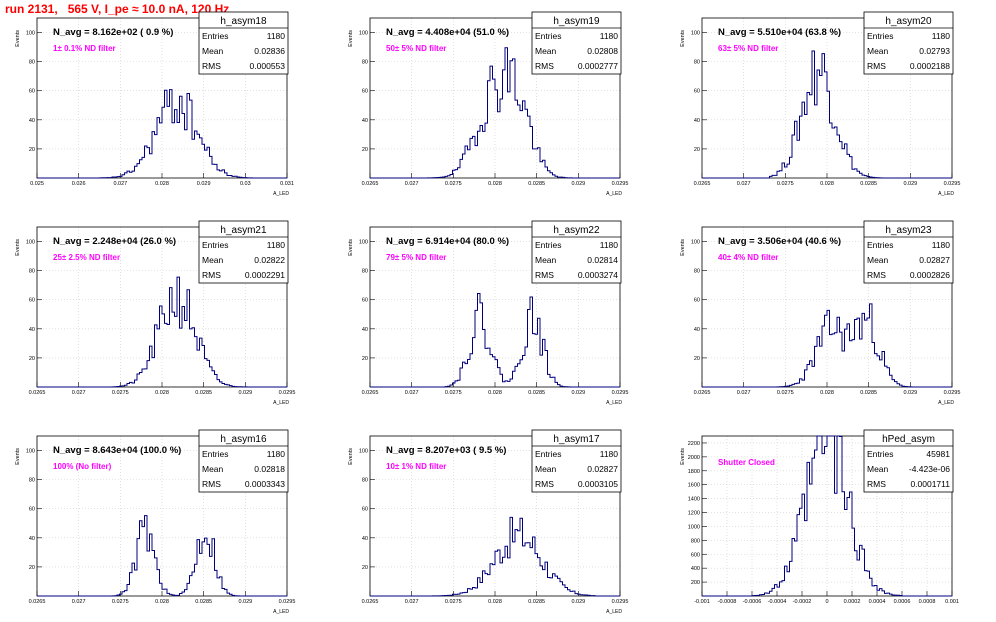 The height and width of the screenshot is (622, 996). I want to click on histogram-name: h_asym17, so click(576, 439).